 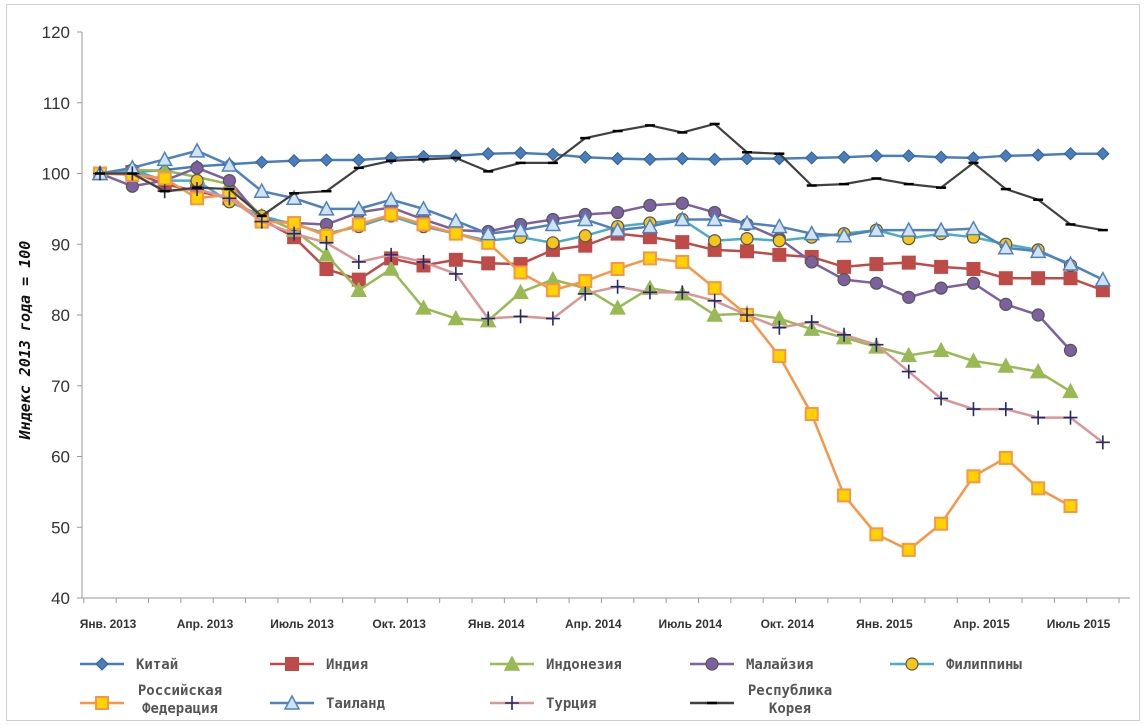 I want to click on legend-label: Федерация, so click(x=180, y=709).